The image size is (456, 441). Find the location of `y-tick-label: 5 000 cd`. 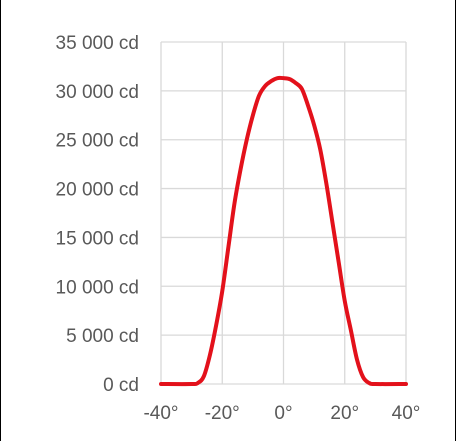

y-tick-label: 5 000 cd is located at coordinates (102, 336).